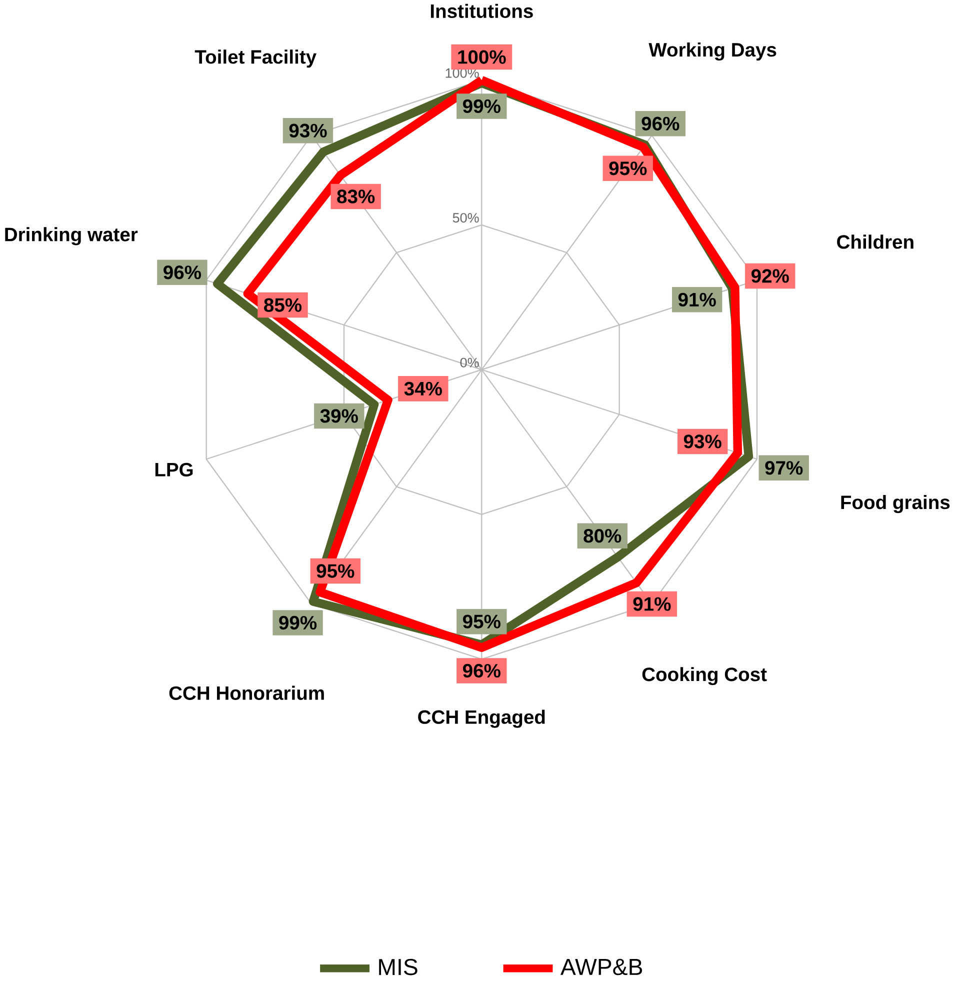 This screenshot has width=954, height=986. Describe the element at coordinates (283, 305) in the screenshot. I see `data-label: 85%` at that location.